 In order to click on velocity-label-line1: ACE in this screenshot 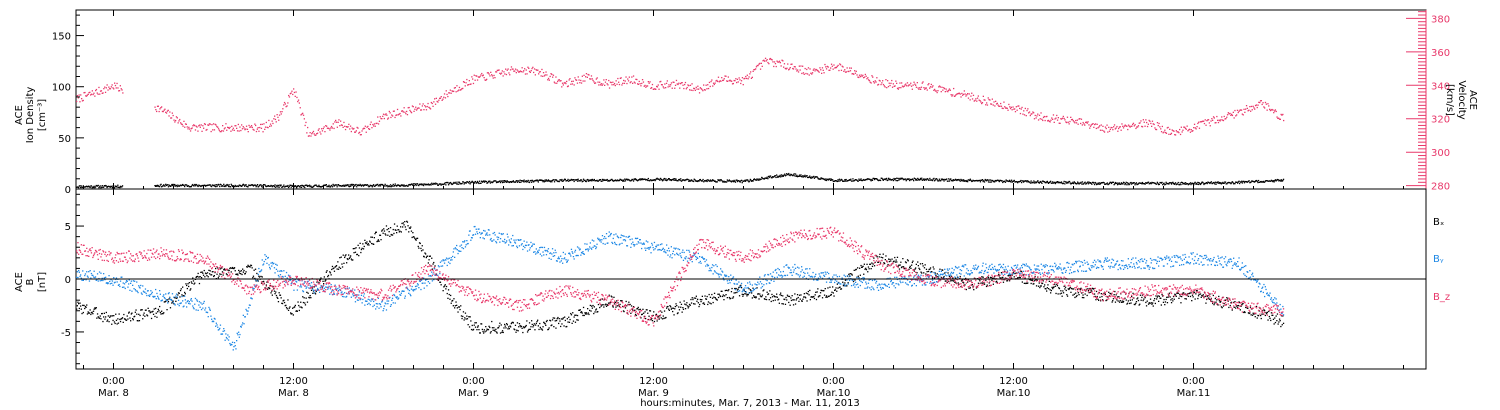, I will do `click(1472, 100)`.